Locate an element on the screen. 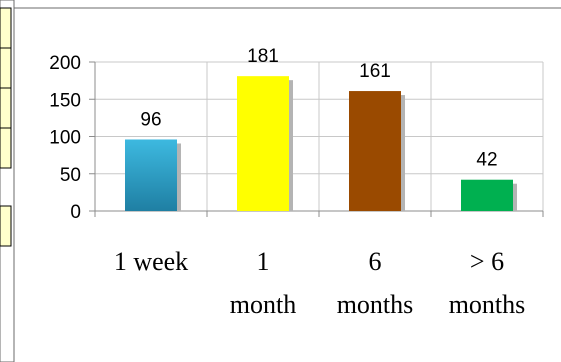 The height and width of the screenshot is (362, 561). x-tick-label: > 6 months is located at coordinates (487, 283).